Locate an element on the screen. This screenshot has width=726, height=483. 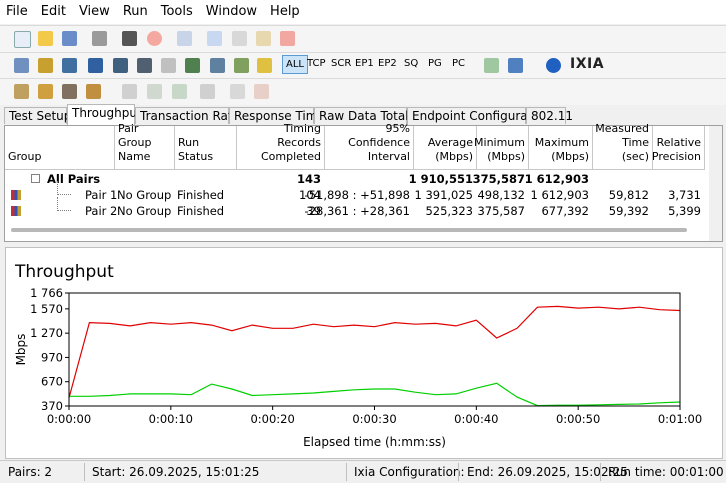
column-header: Pair Group Name is located at coordinates (145, 146).